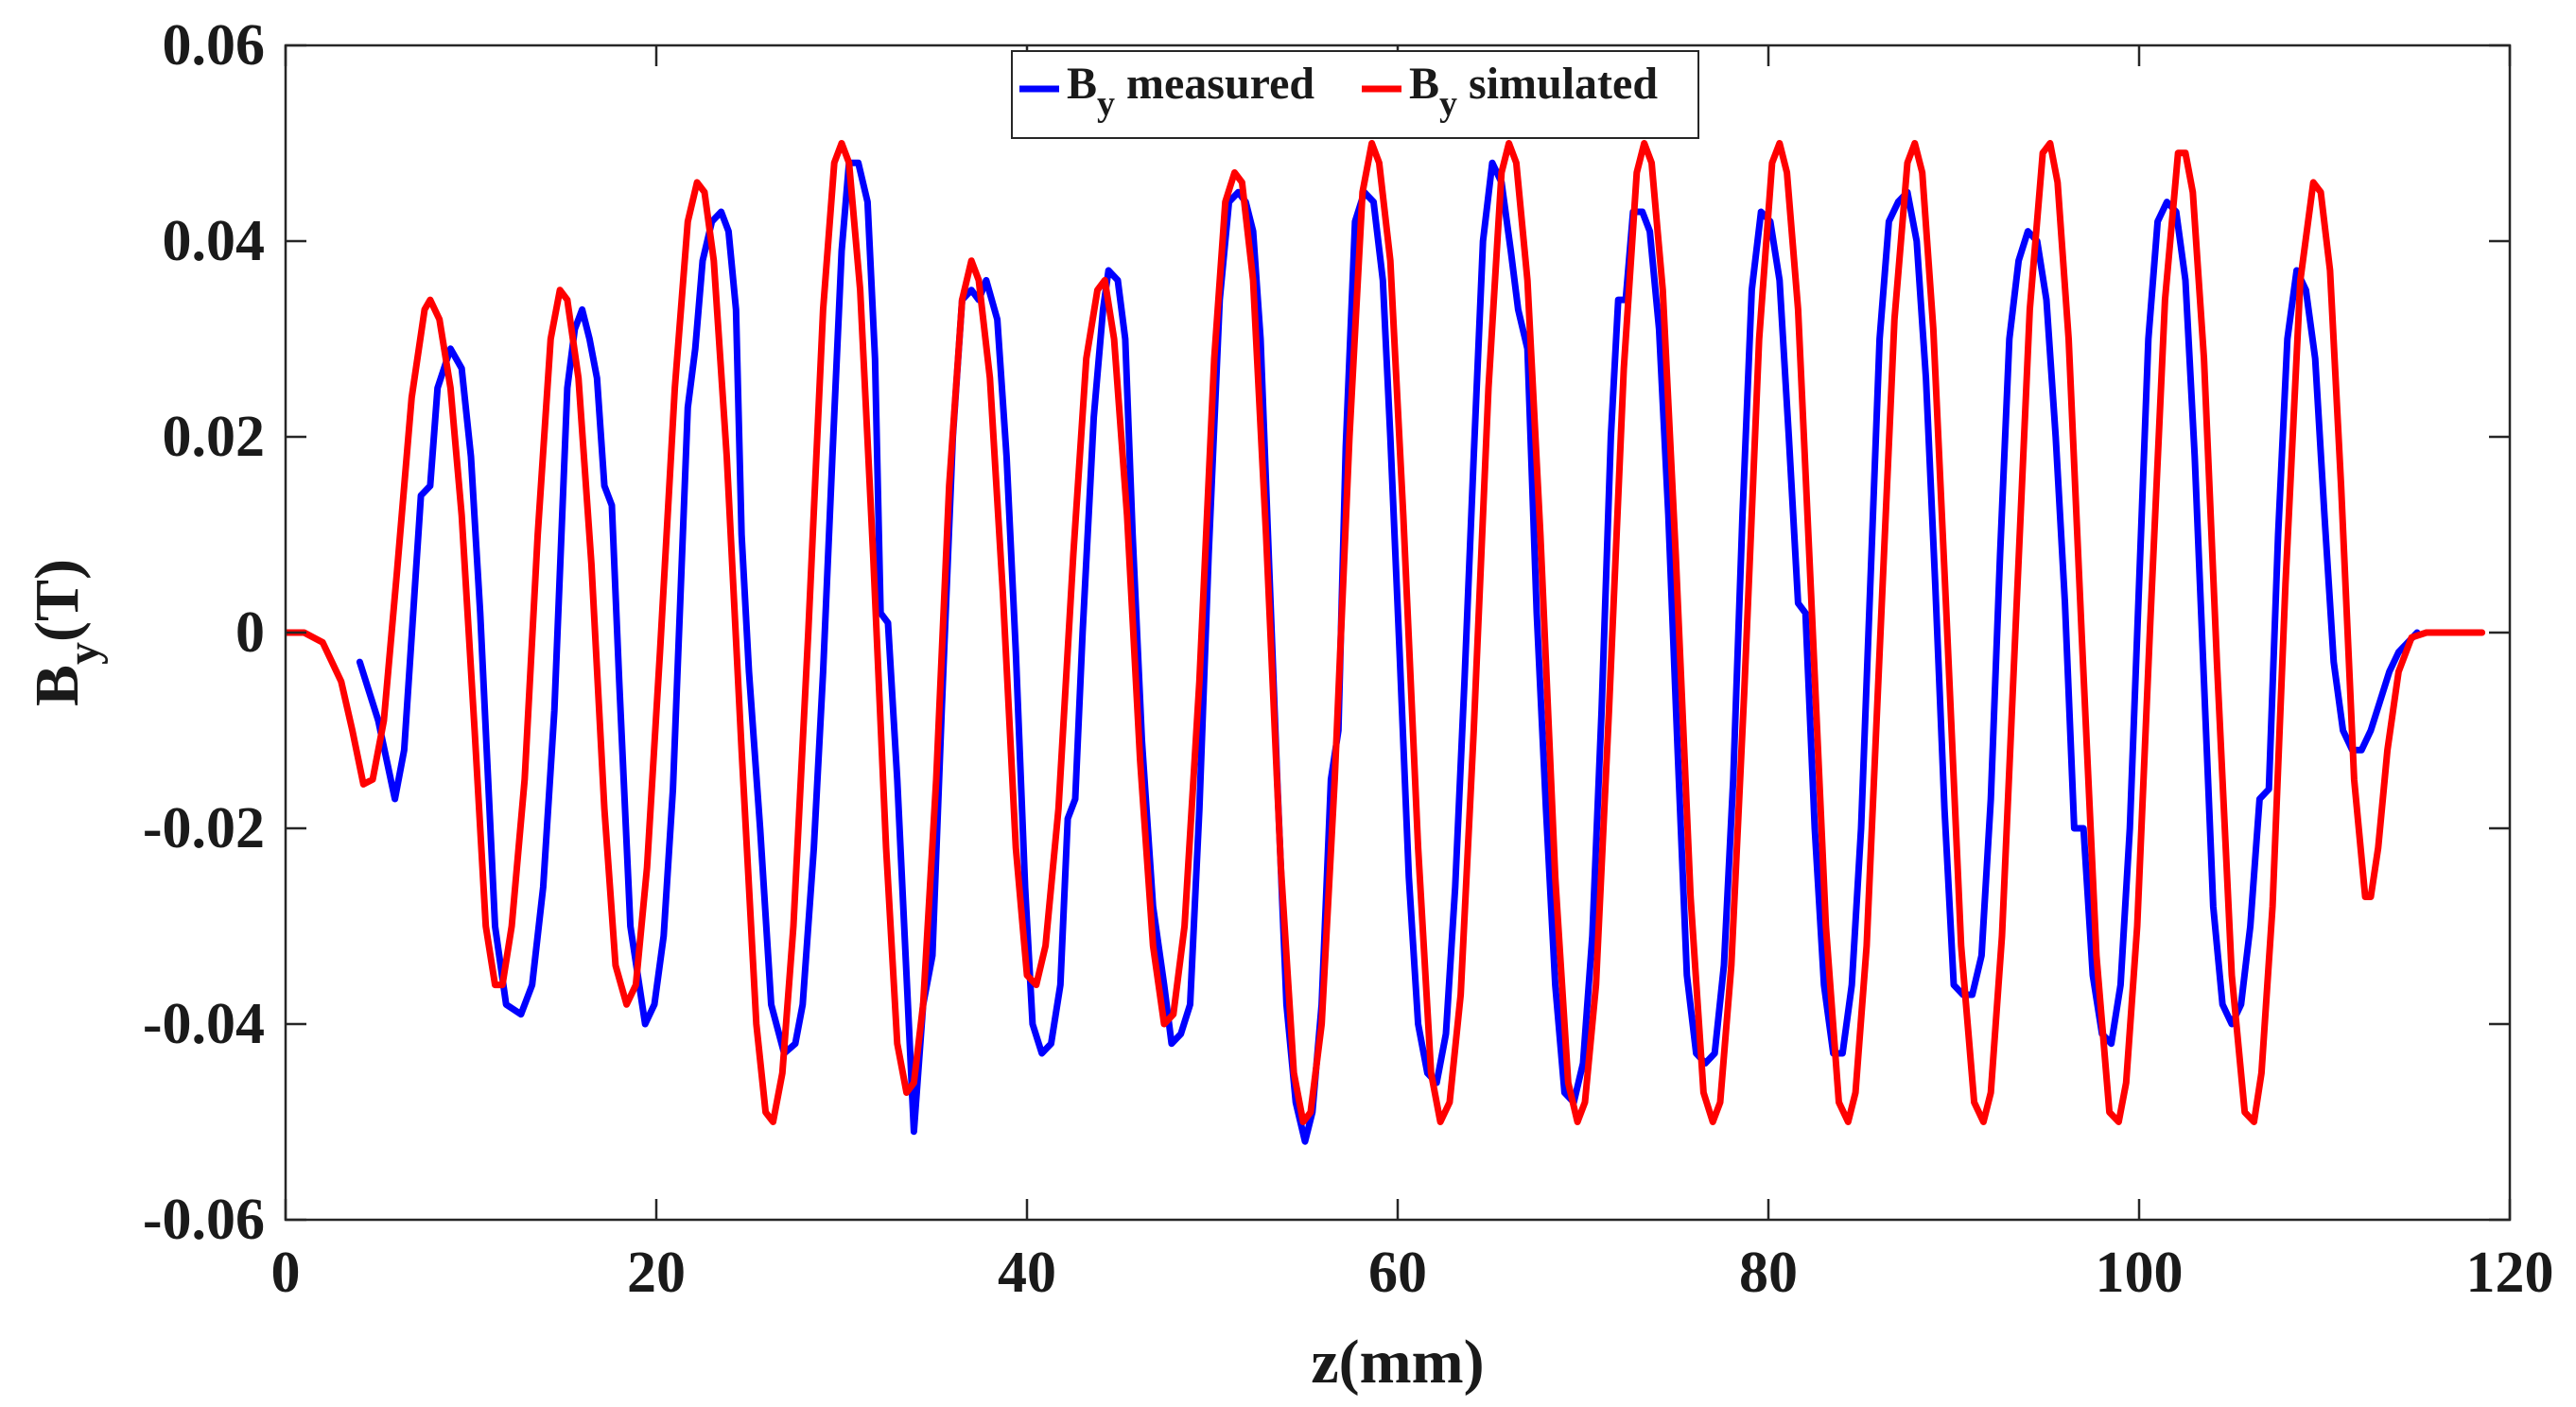  I want to click on legend-box, so click(1355, 94).